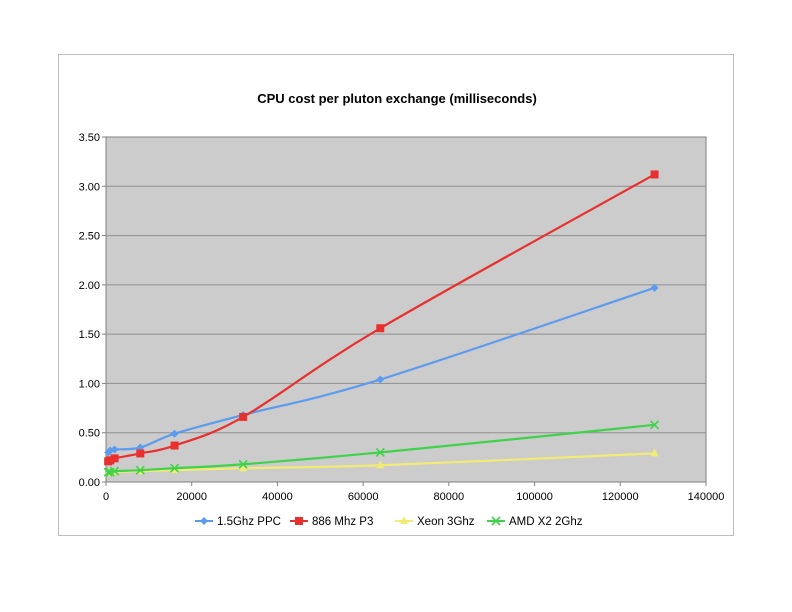 Image resolution: width=792 pixels, height=612 pixels. What do you see at coordinates (249, 522) in the screenshot?
I see `legend-label: 1.5Ghz PPC` at bounding box center [249, 522].